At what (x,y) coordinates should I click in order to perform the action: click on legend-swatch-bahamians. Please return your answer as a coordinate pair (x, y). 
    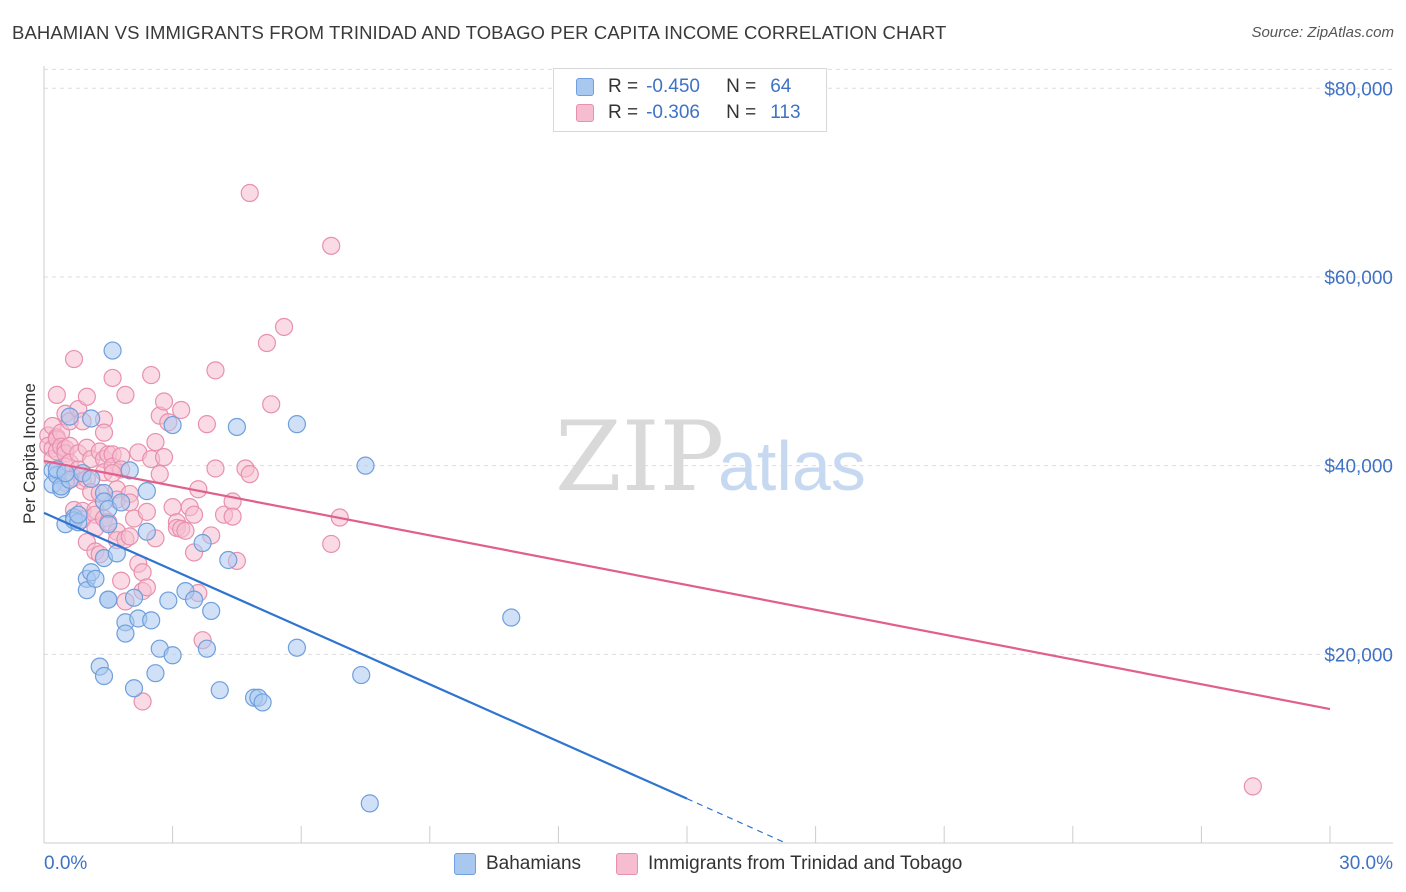
    Looking at the image, I should click on (465, 864).